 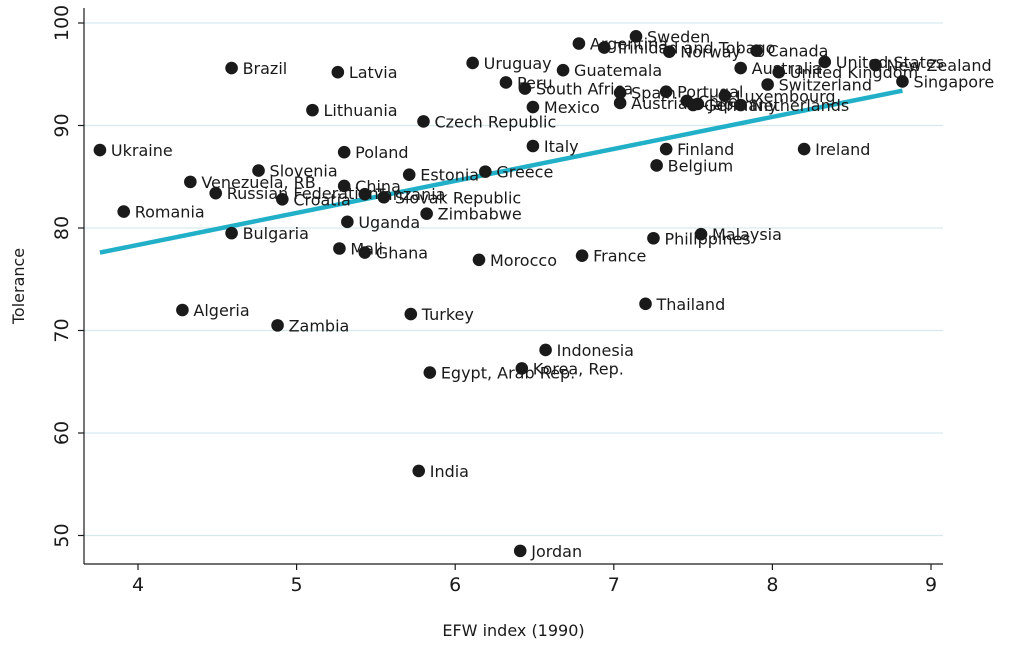 What do you see at coordinates (276, 233) in the screenshot?
I see `point-label: Bulgaria` at bounding box center [276, 233].